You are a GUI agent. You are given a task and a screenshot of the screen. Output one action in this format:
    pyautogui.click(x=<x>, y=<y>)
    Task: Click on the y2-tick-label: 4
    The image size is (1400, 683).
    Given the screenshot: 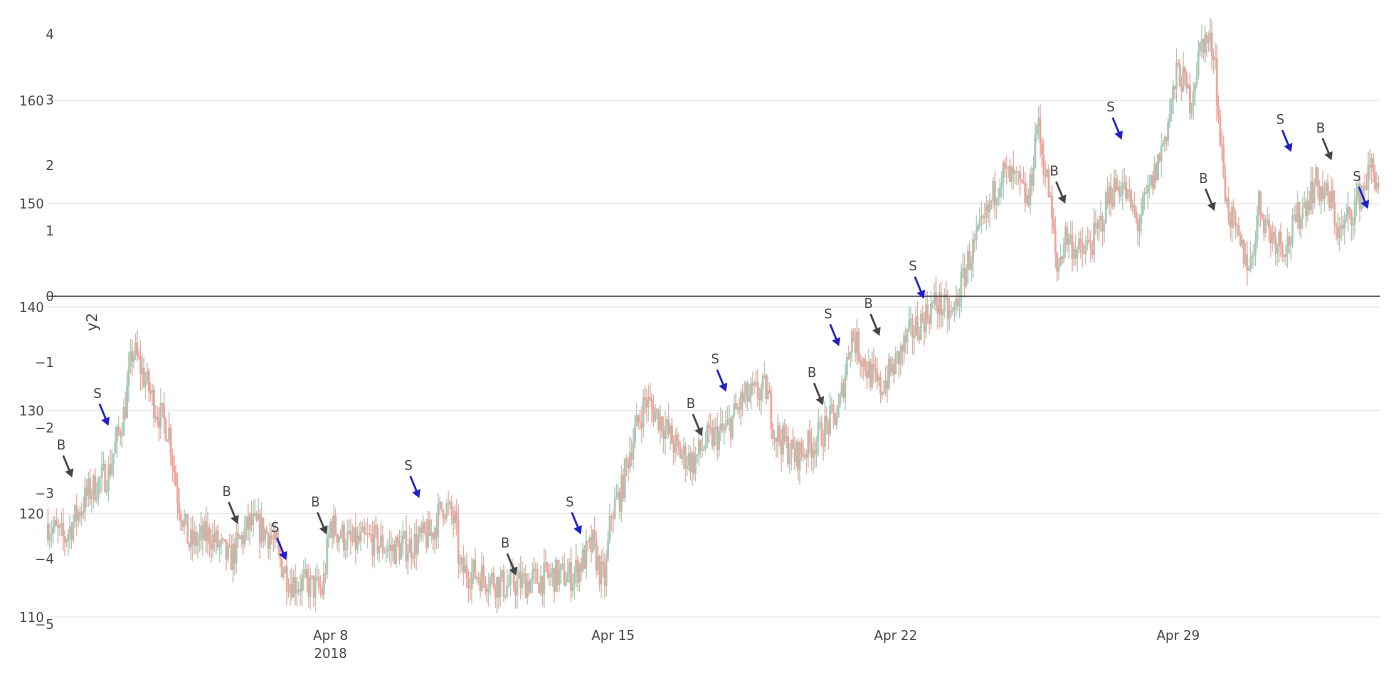 What is the action you would take?
    pyautogui.click(x=50, y=35)
    